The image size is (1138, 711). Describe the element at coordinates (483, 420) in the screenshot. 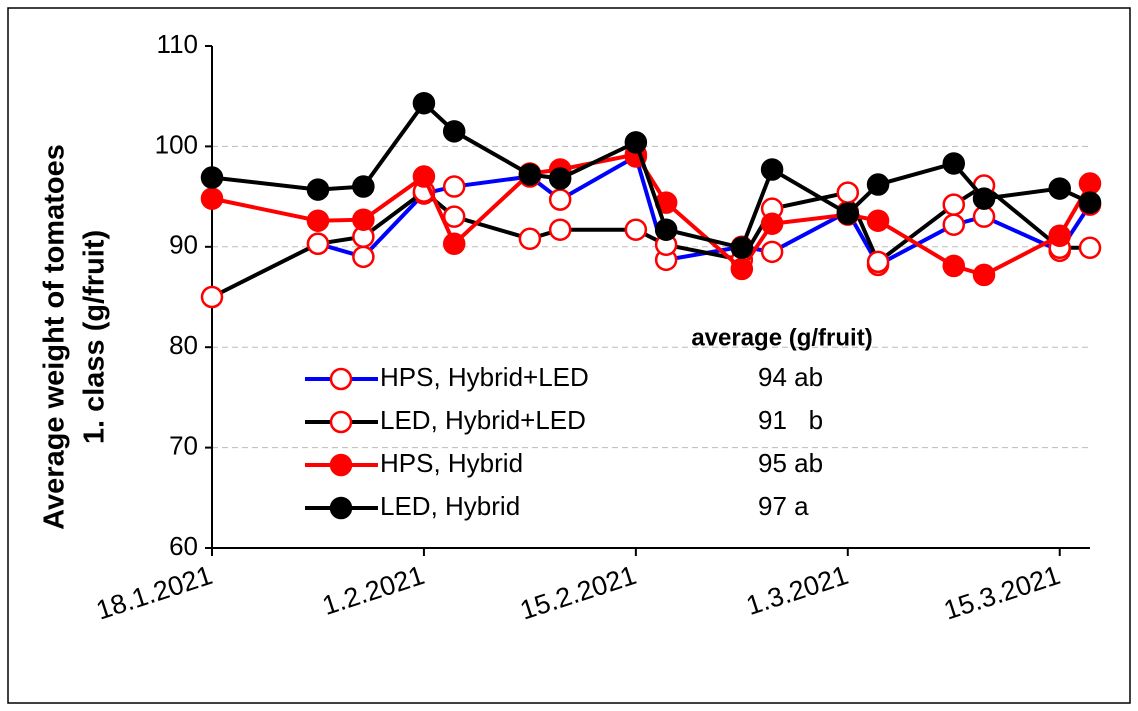

I see `legend-label: LED, Hybrid+LED` at that location.